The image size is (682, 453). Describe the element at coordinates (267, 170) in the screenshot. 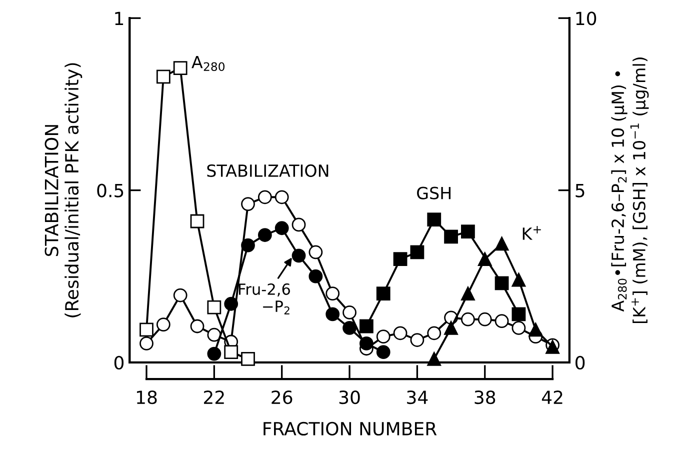

I see `annotation: STABILIZATION` at that location.